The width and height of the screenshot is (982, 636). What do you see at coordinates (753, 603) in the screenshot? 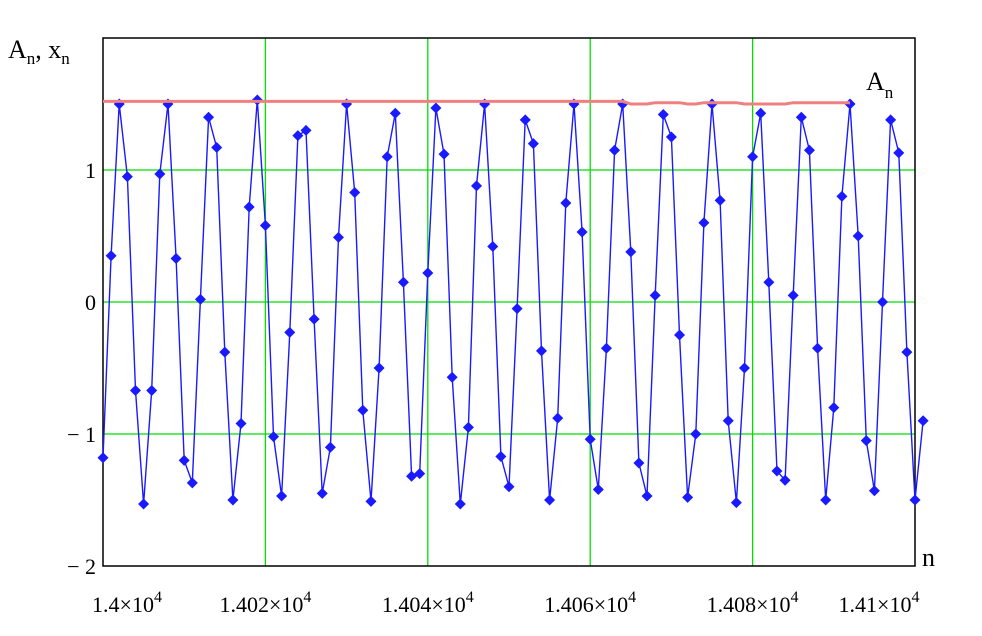
I see `x-tick-label-4: 1.408×10⁴` at bounding box center [753, 603].